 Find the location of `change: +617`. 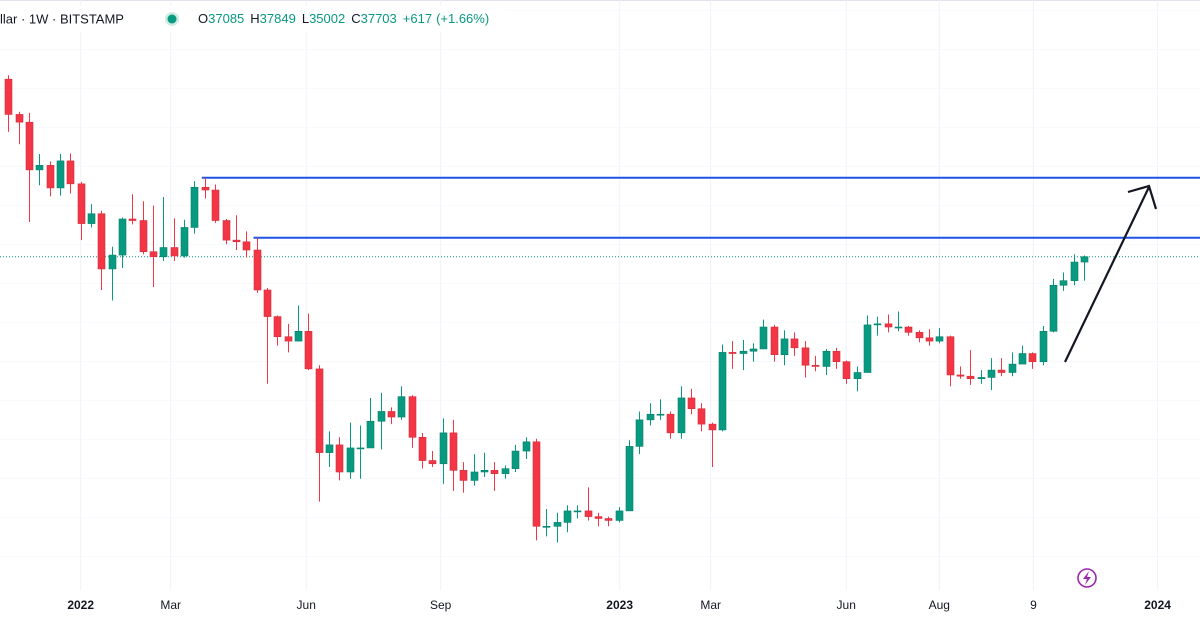

change: +617 is located at coordinates (417, 18).